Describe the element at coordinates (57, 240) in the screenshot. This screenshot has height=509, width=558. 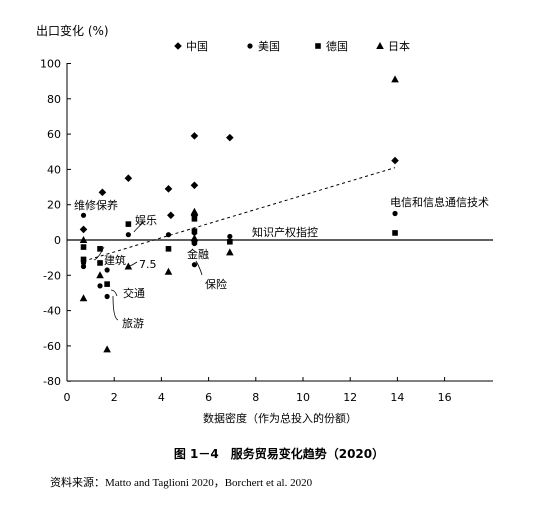
I see `y-tick-label: 0` at that location.